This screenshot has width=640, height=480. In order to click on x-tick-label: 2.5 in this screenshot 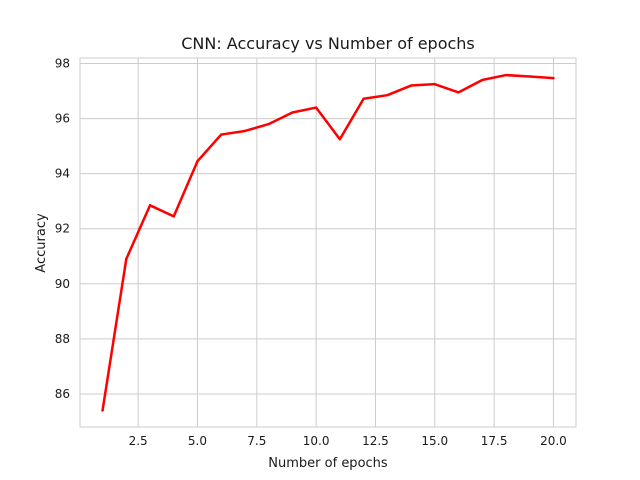, I will do `click(138, 441)`.